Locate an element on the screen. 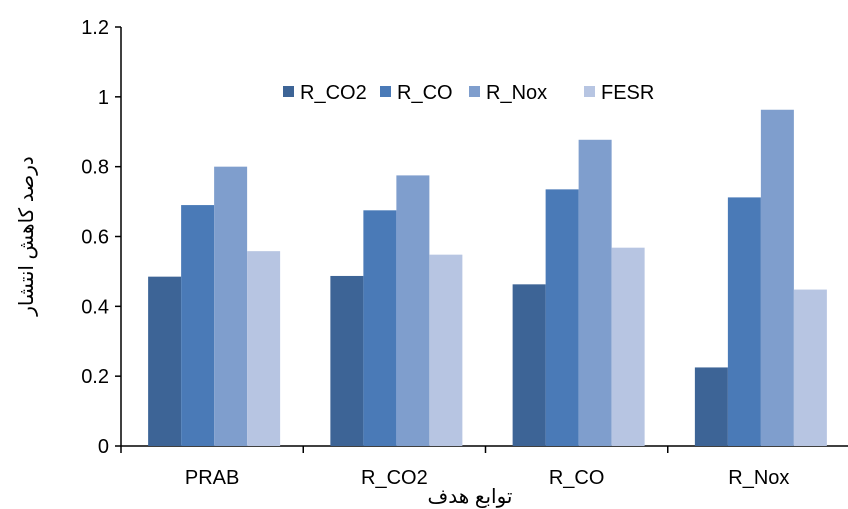  bar-r-nox-r-co2 is located at coordinates (413, 311).